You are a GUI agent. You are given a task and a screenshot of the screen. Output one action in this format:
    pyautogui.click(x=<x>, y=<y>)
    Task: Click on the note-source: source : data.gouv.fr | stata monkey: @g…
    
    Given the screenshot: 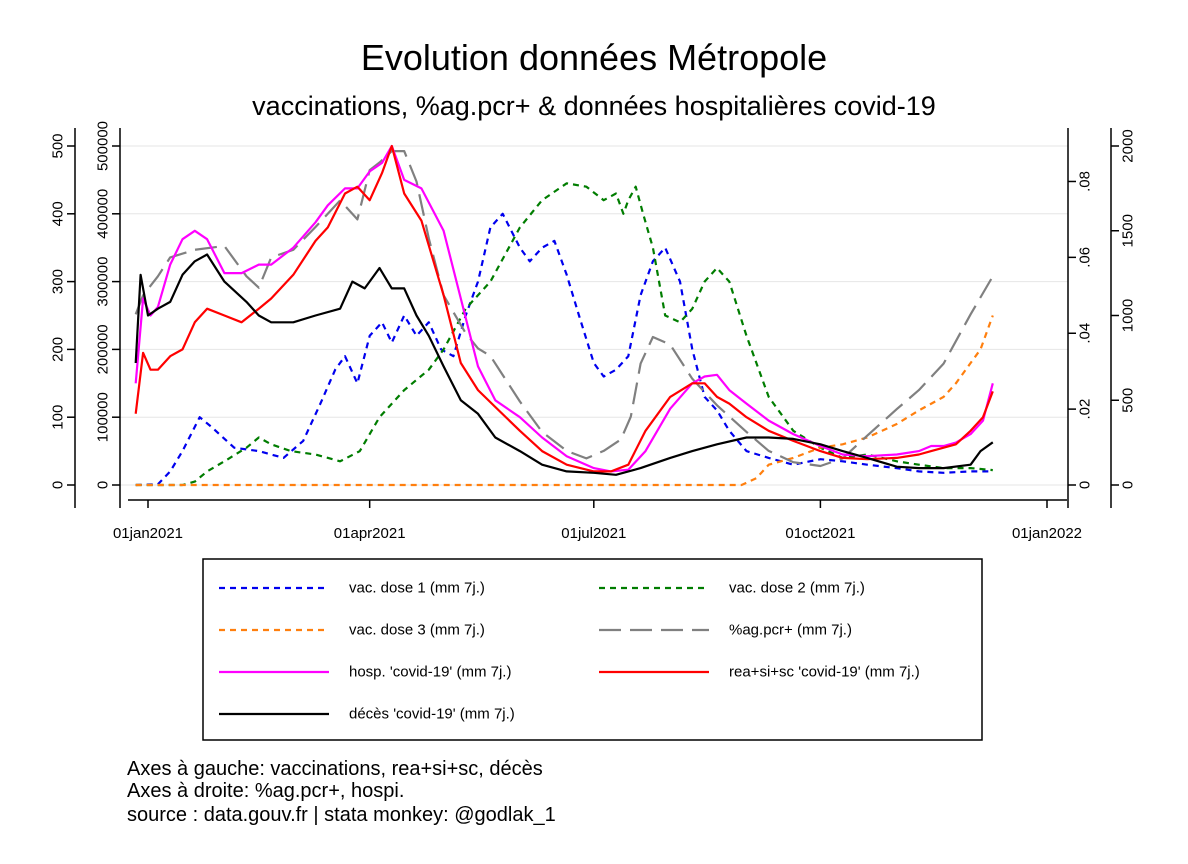 What is the action you would take?
    pyautogui.click(x=341, y=815)
    